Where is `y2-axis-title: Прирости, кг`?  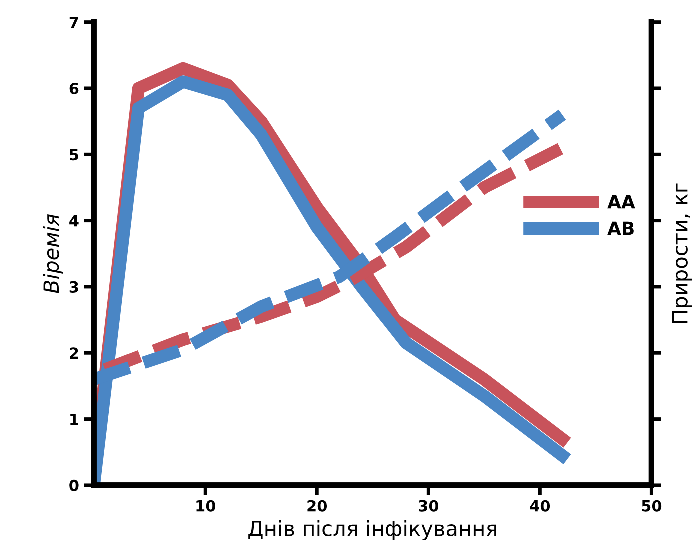
y2-axis-title: Прирости, кг is located at coordinates (682, 253).